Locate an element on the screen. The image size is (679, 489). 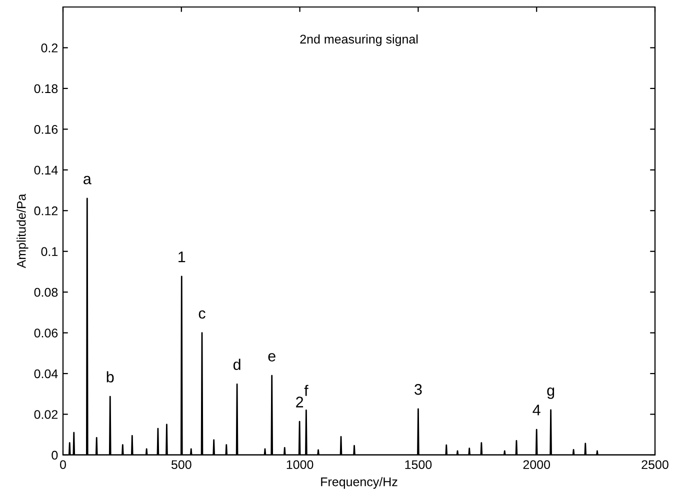
x-tick-label: 2000 is located at coordinates (536, 465).